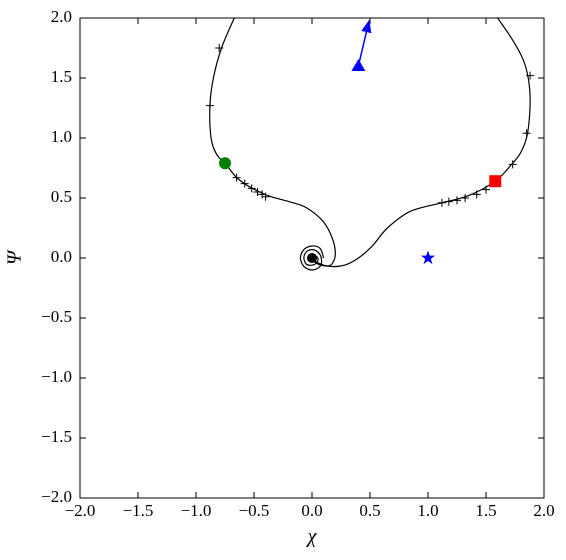 Image resolution: width=566 pixels, height=560 pixels. Describe the element at coordinates (254, 510) in the screenshot. I see `x-tick-label: −0.5` at that location.